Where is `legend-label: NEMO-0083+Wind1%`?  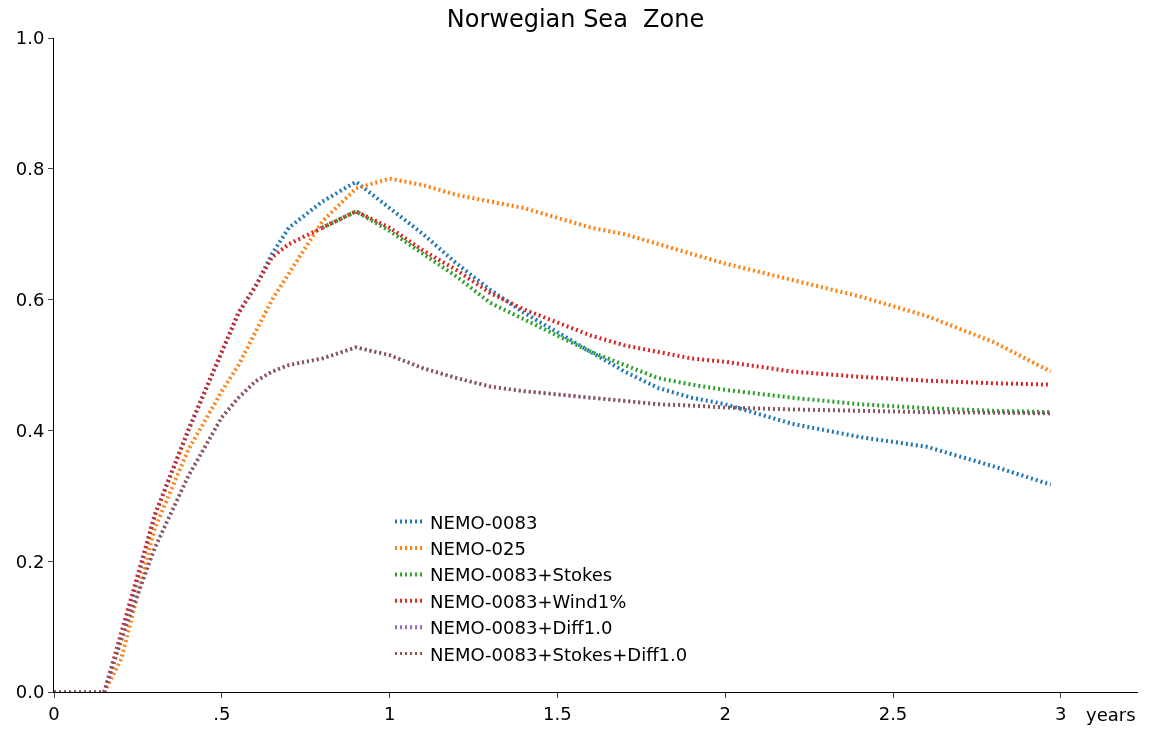
legend-label: NEMO-0083+Wind1% is located at coordinates (528, 601).